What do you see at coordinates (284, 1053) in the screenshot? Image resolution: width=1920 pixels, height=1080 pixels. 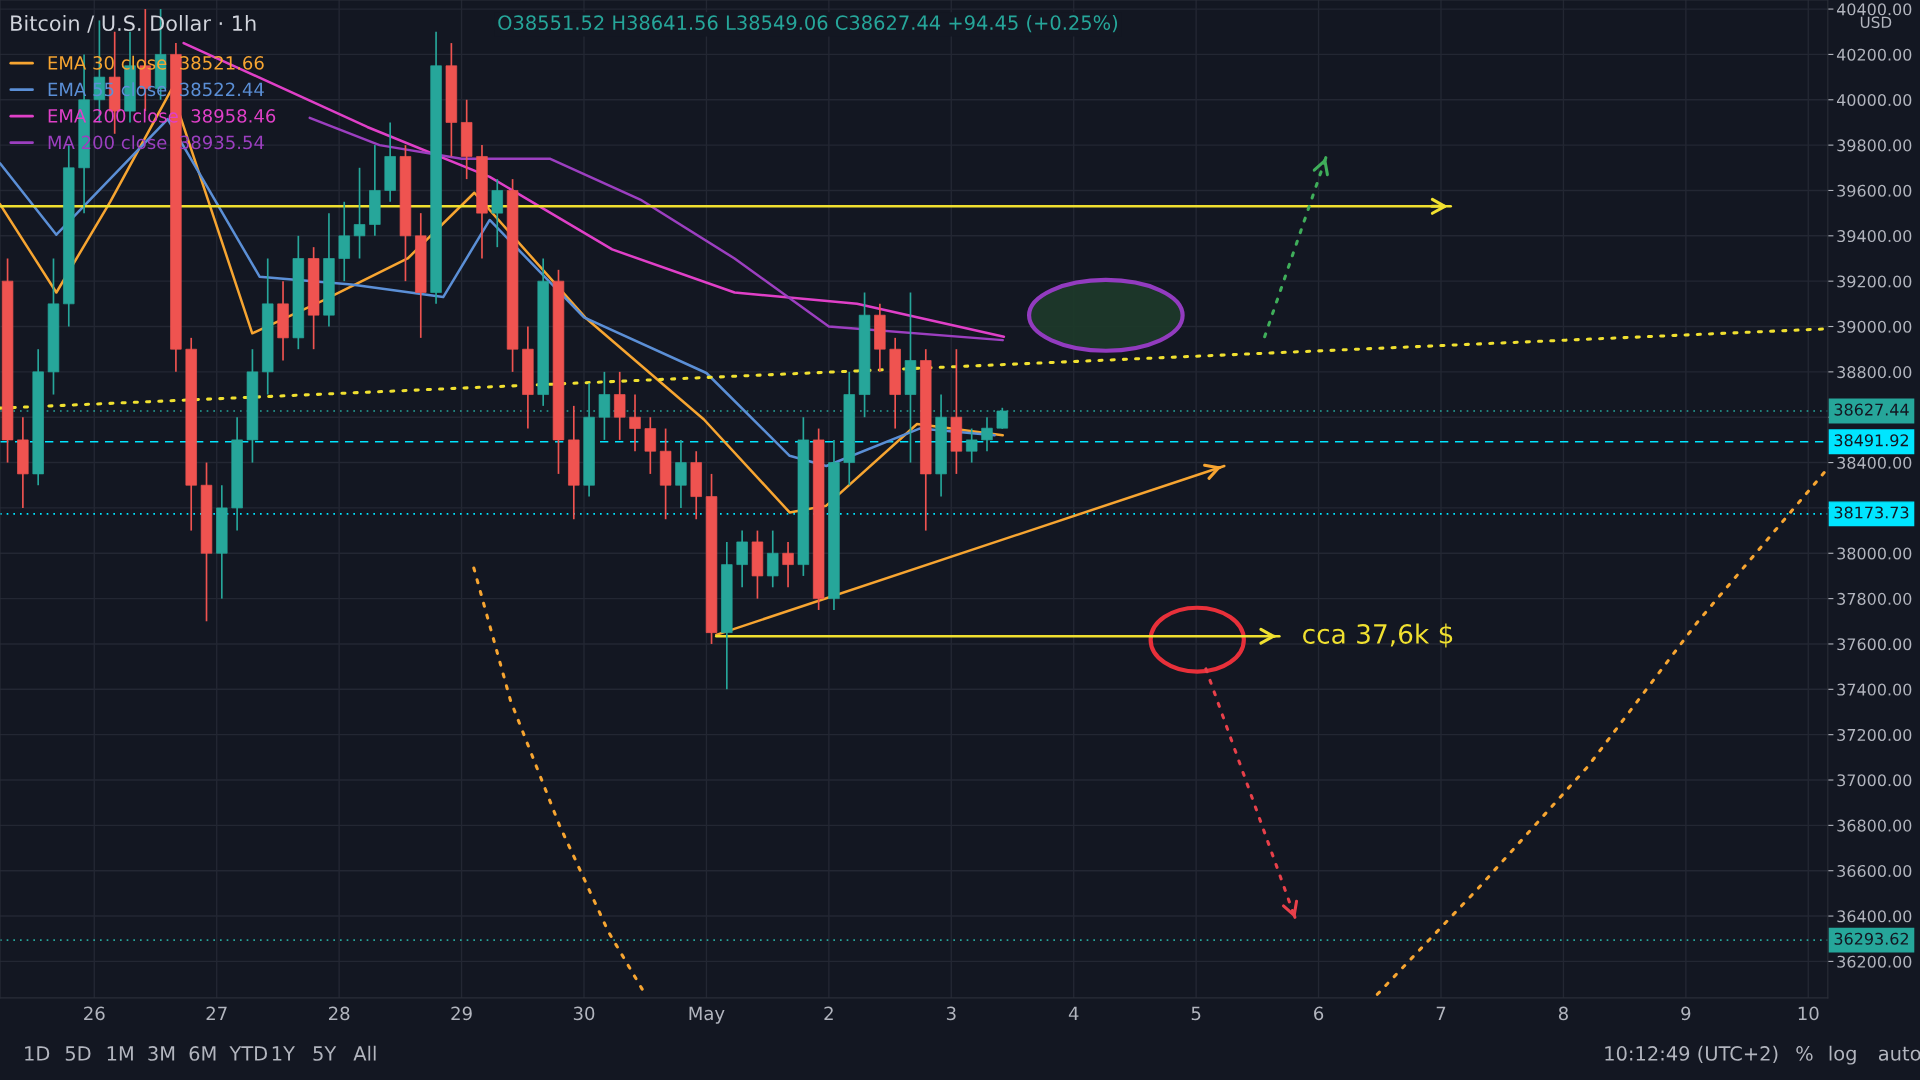 I see `text: 1Y` at bounding box center [284, 1053].